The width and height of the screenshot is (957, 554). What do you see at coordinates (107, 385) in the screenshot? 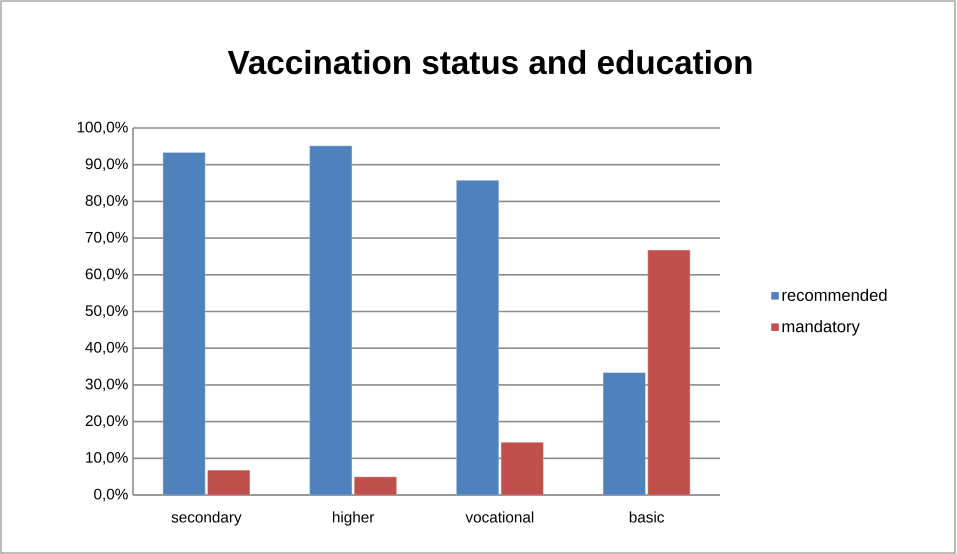
I see `y-tick-label: 30,0%` at bounding box center [107, 385].